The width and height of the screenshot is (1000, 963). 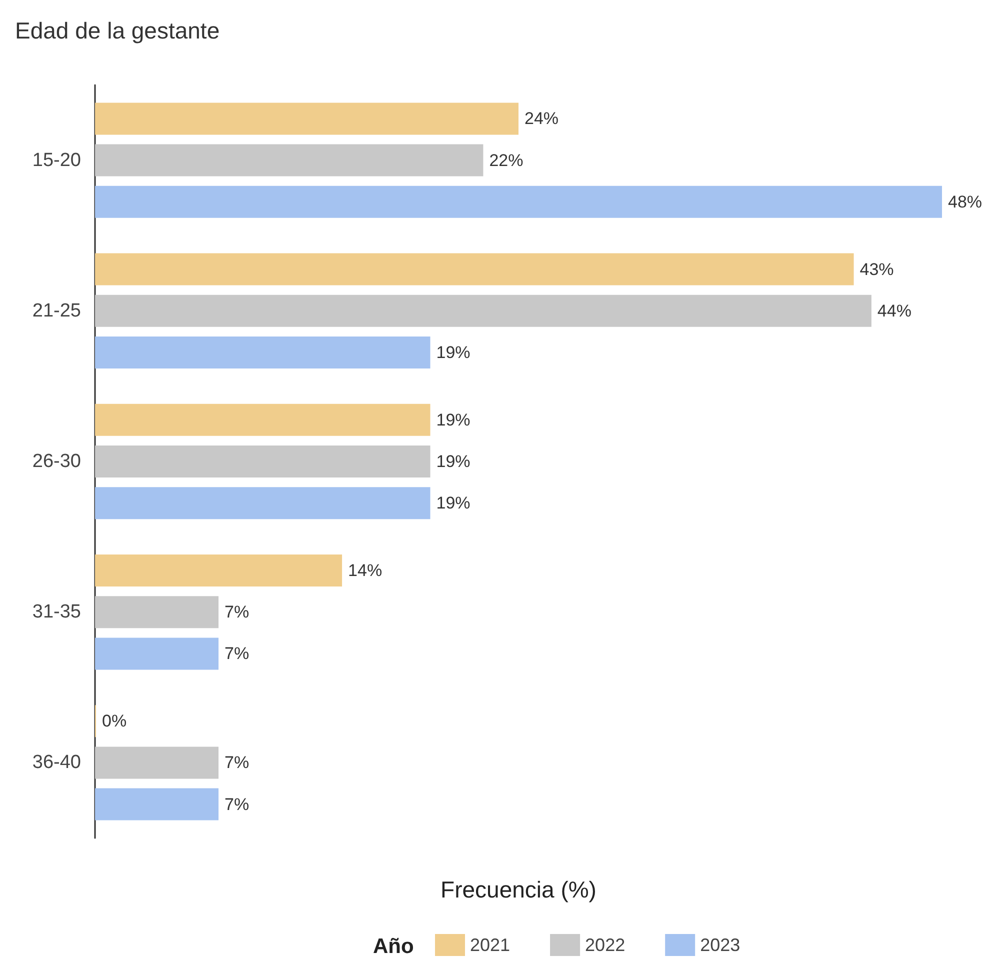 What do you see at coordinates (393, 946) in the screenshot?
I see `legend-title: Año` at bounding box center [393, 946].